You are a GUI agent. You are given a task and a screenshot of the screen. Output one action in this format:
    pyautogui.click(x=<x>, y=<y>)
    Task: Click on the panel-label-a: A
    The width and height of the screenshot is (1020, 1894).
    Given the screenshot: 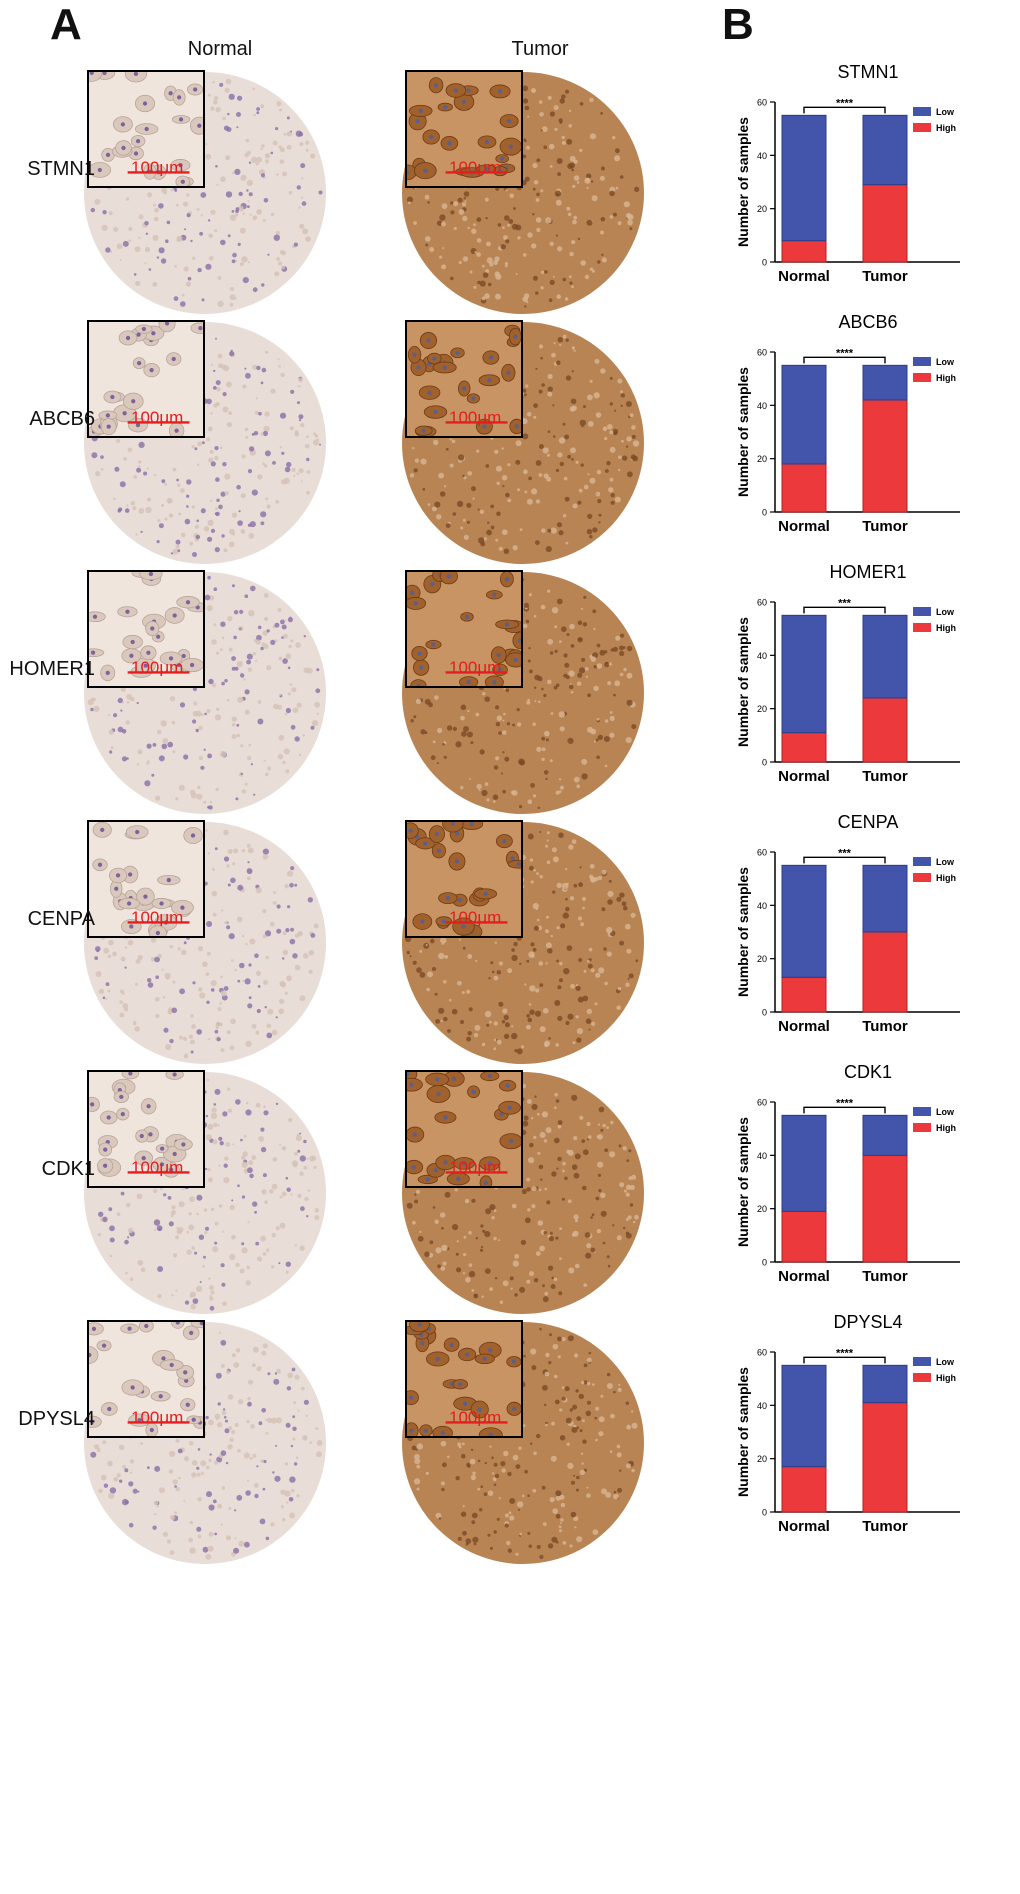 What is the action you would take?
    pyautogui.click(x=66, y=24)
    